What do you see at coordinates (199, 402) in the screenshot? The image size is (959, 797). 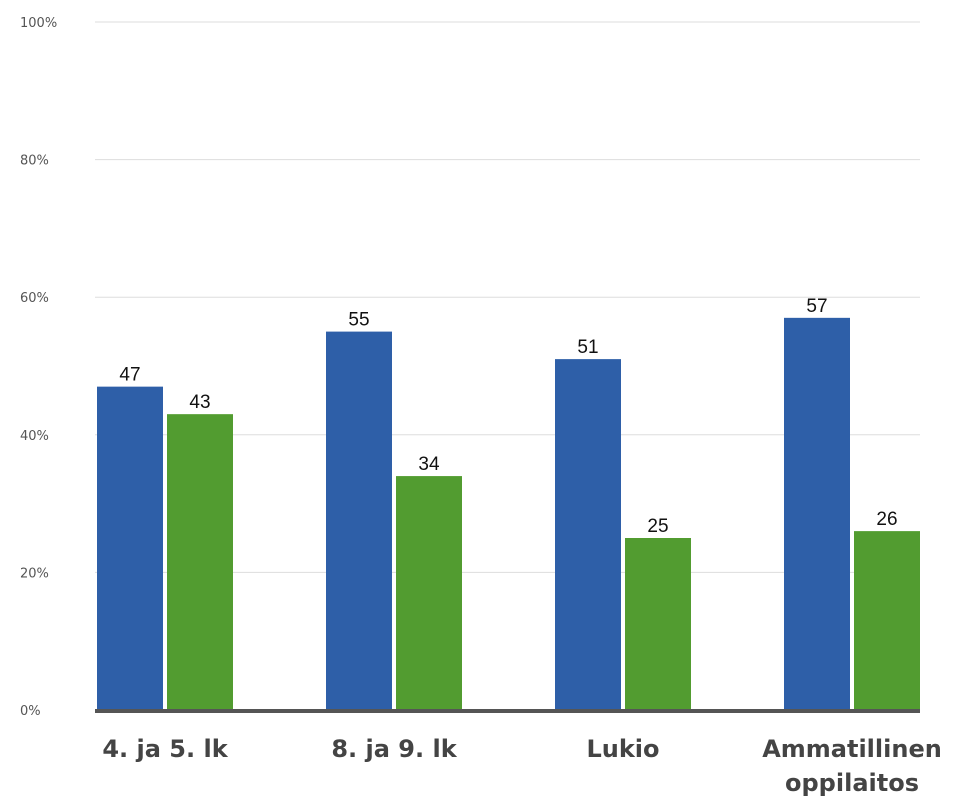 I see `data-label: 43` at bounding box center [199, 402].